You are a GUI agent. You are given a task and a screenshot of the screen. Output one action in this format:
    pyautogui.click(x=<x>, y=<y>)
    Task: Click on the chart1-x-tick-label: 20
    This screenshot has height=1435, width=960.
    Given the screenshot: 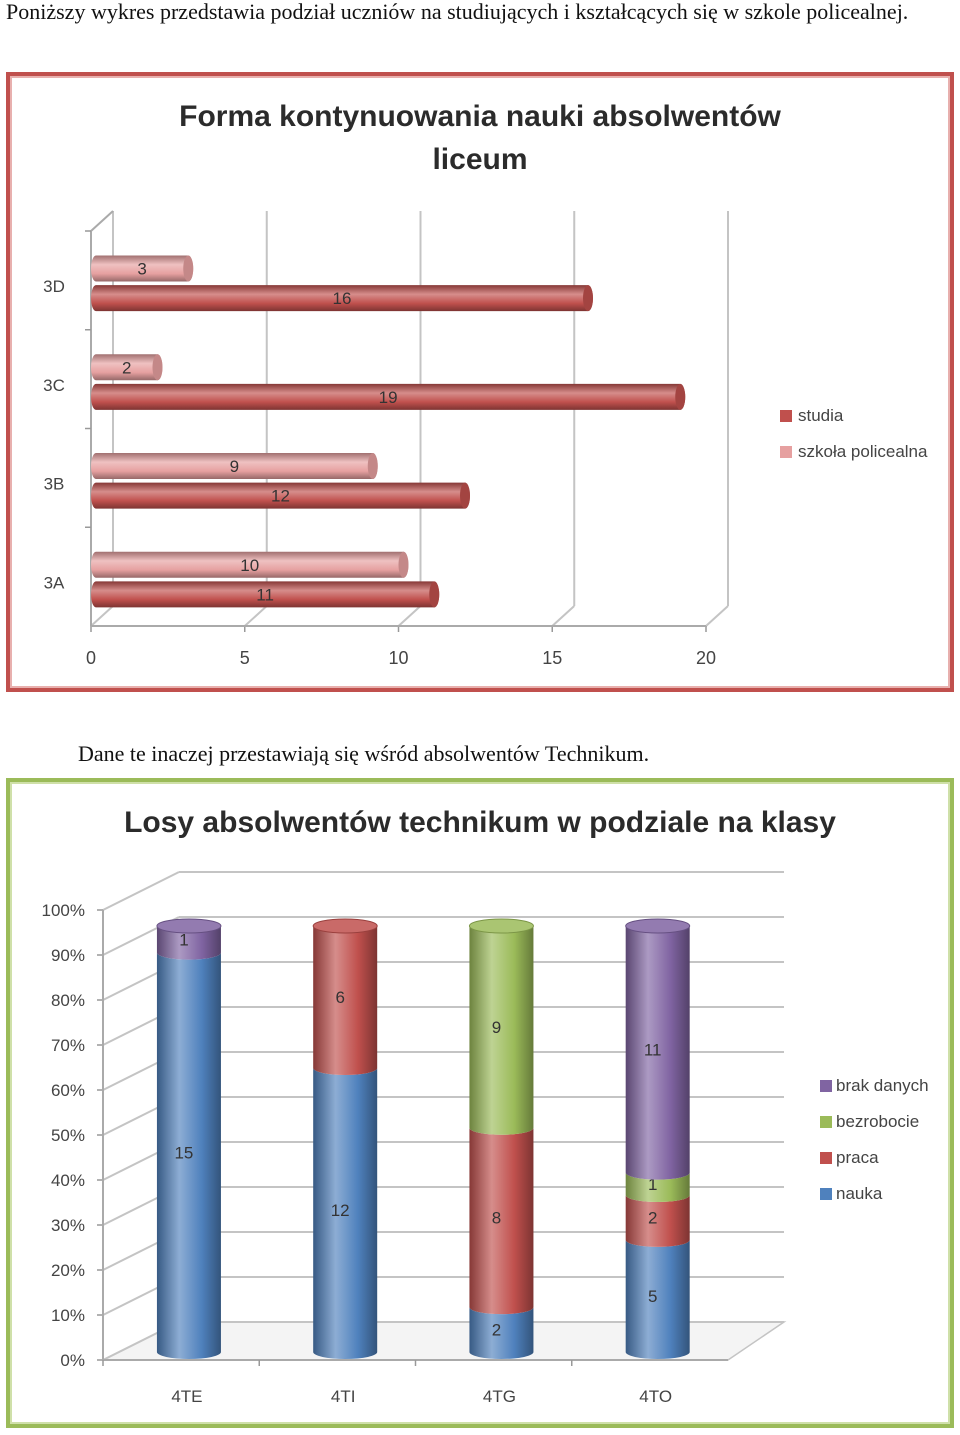 What is the action you would take?
    pyautogui.click(x=706, y=658)
    